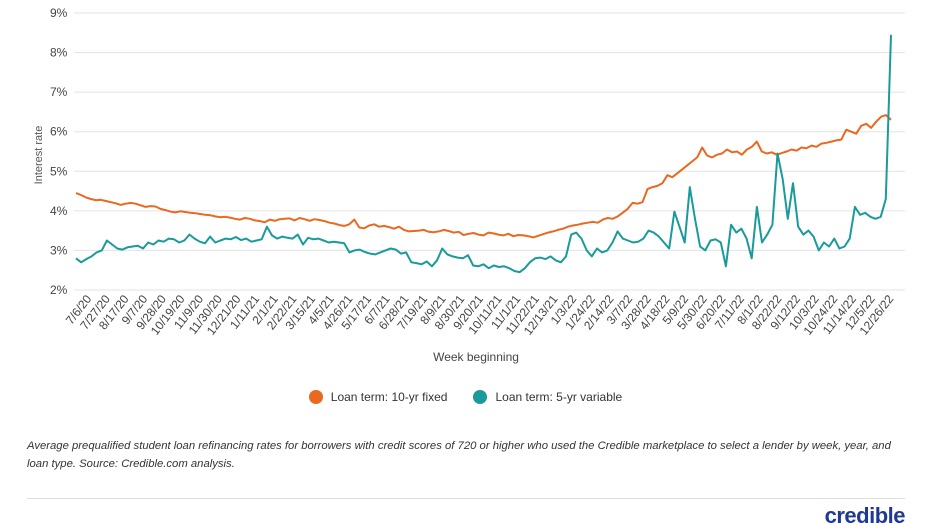 The image size is (931, 523). I want to click on y-axis-label: Interest rate, so click(39, 155).